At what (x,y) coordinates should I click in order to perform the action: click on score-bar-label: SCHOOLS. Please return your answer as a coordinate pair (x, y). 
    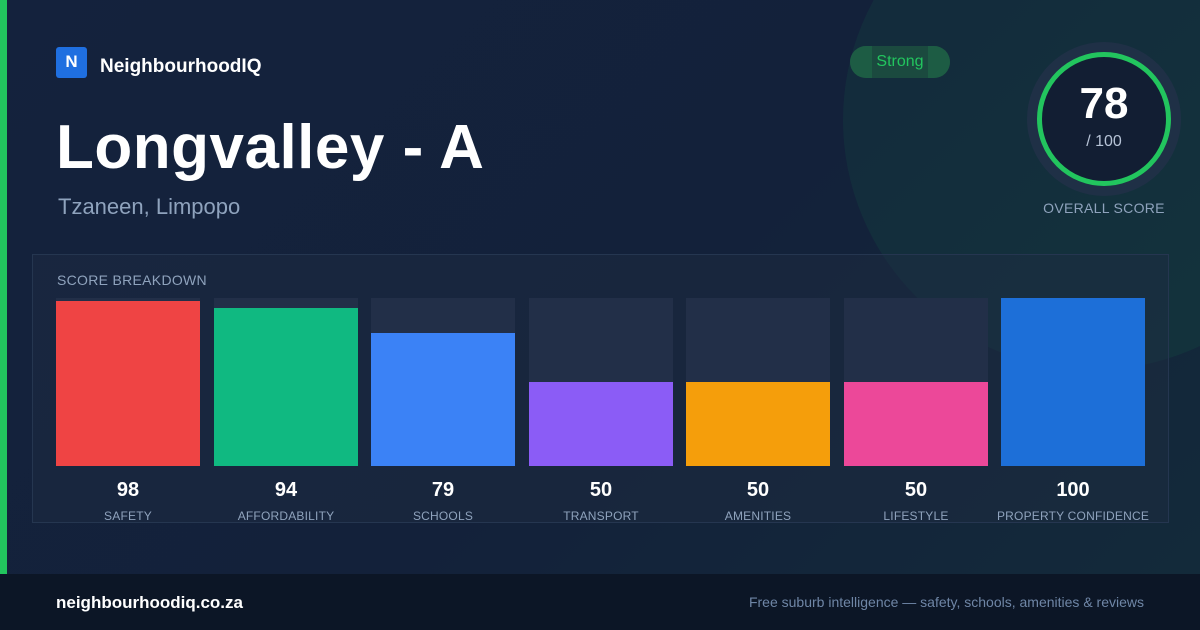
    Looking at the image, I should click on (443, 516).